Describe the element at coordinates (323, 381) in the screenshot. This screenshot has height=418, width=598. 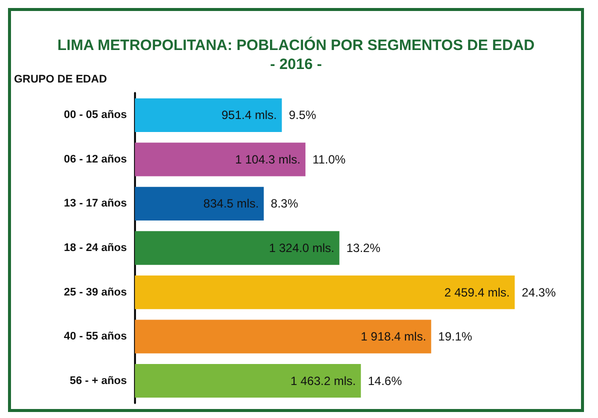
I see `data-label: 1 463.2 mls.` at that location.